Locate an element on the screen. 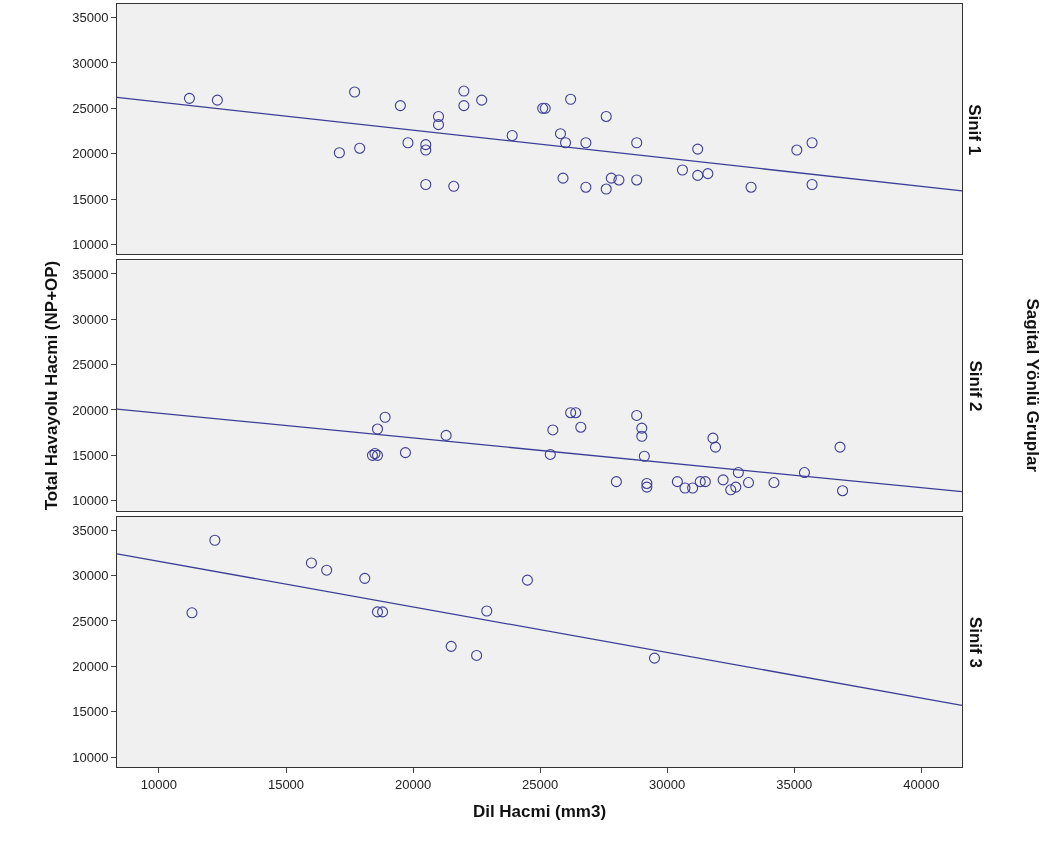  x-tick-label: 30000 is located at coordinates (667, 784).